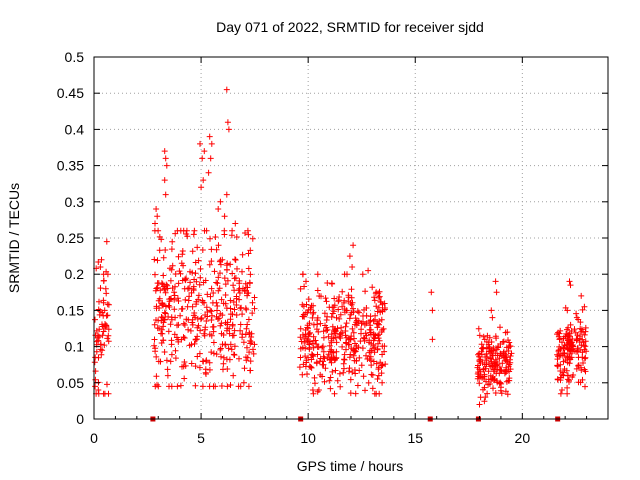  I want to click on x-tick-label: 10, so click(308, 438).